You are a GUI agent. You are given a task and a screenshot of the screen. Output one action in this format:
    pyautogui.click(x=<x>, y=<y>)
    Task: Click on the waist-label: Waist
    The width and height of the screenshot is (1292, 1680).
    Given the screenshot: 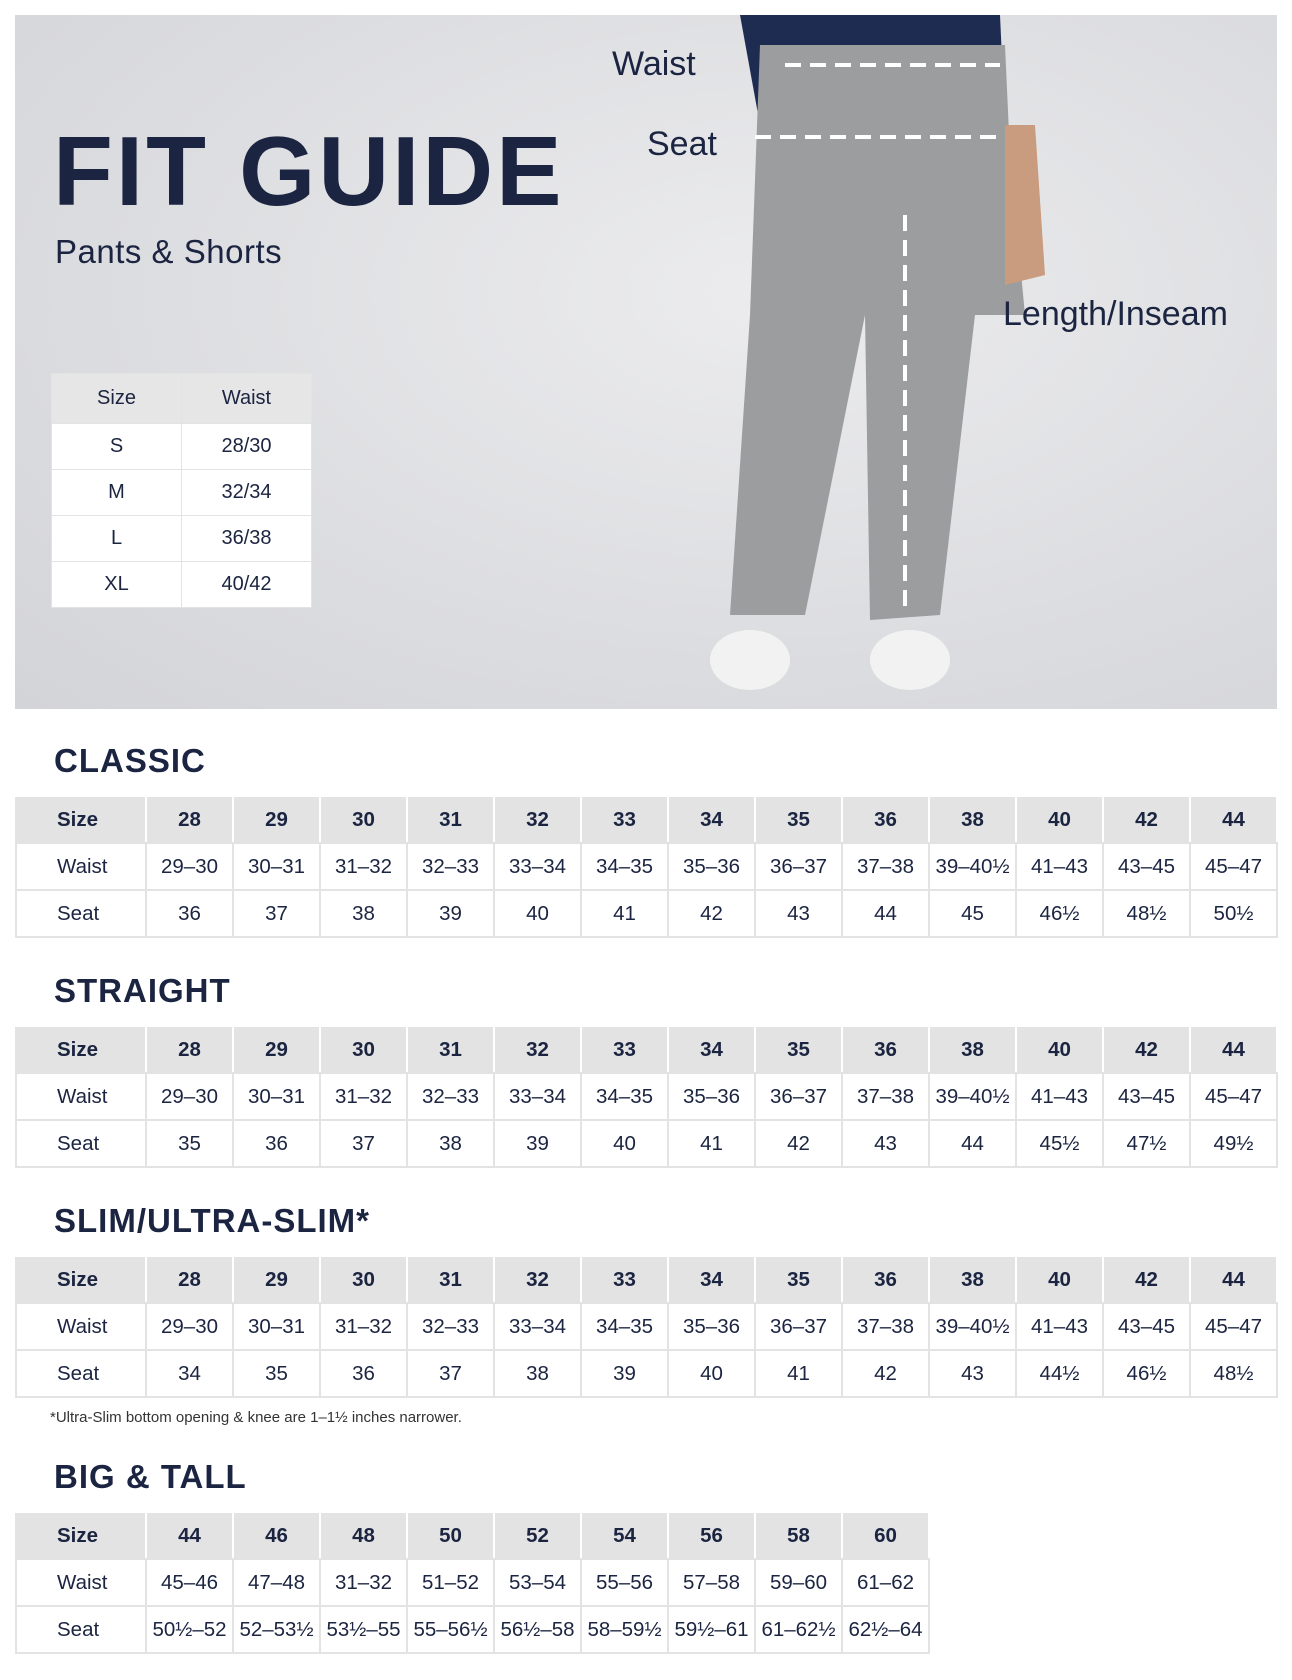 What is the action you would take?
    pyautogui.click(x=654, y=64)
    